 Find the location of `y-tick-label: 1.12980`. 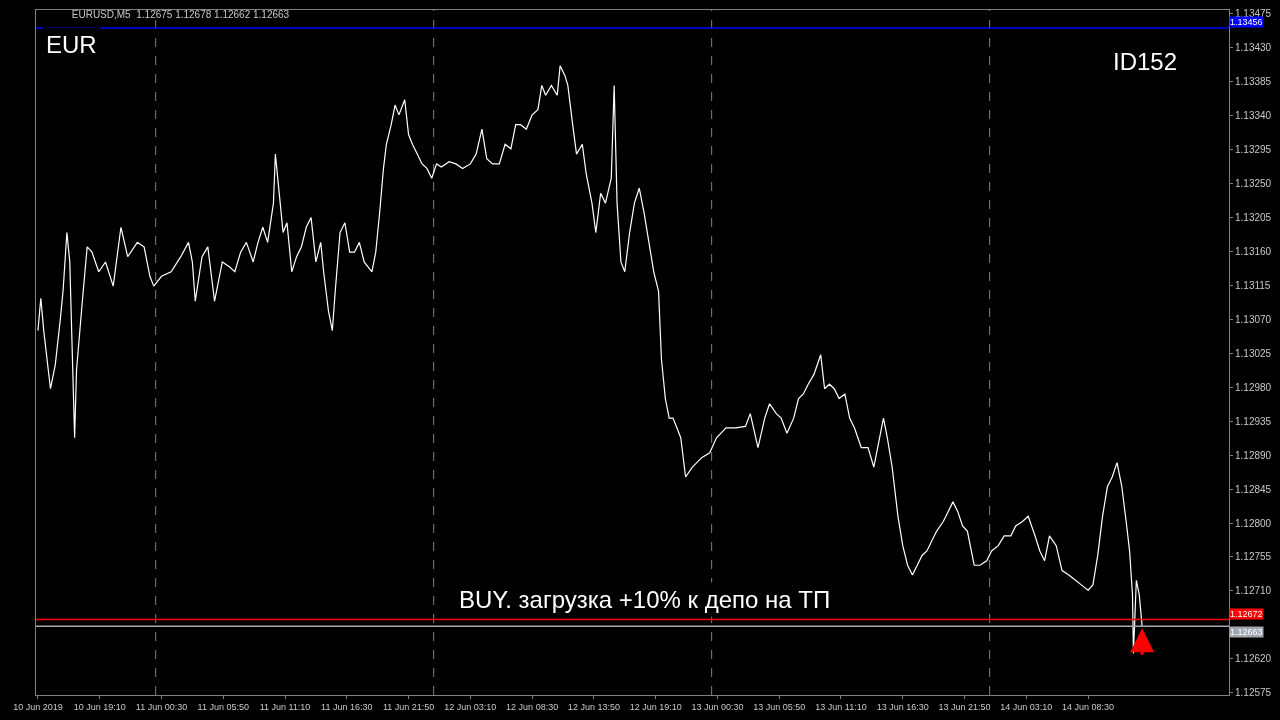

y-tick-label: 1.12980 is located at coordinates (1253, 387).